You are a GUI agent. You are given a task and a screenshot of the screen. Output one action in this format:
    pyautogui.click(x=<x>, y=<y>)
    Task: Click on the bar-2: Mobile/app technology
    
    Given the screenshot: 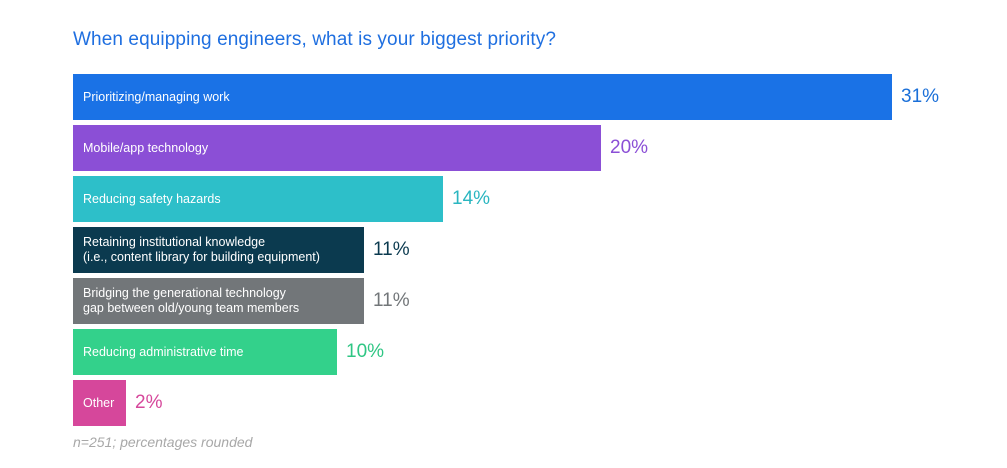 What is the action you would take?
    pyautogui.click(x=337, y=148)
    